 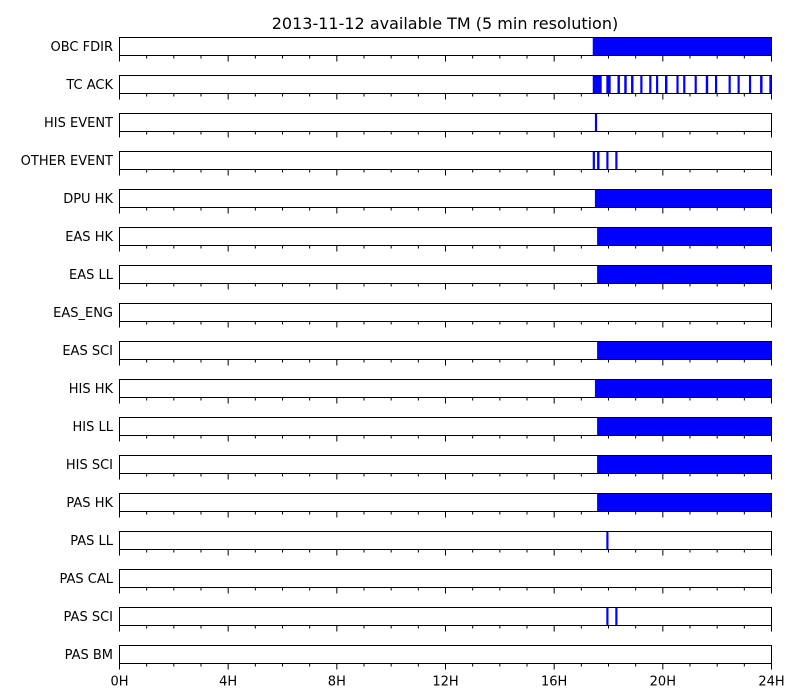 What do you see at coordinates (91, 275) in the screenshot?
I see `row-label: EAS LL` at bounding box center [91, 275].